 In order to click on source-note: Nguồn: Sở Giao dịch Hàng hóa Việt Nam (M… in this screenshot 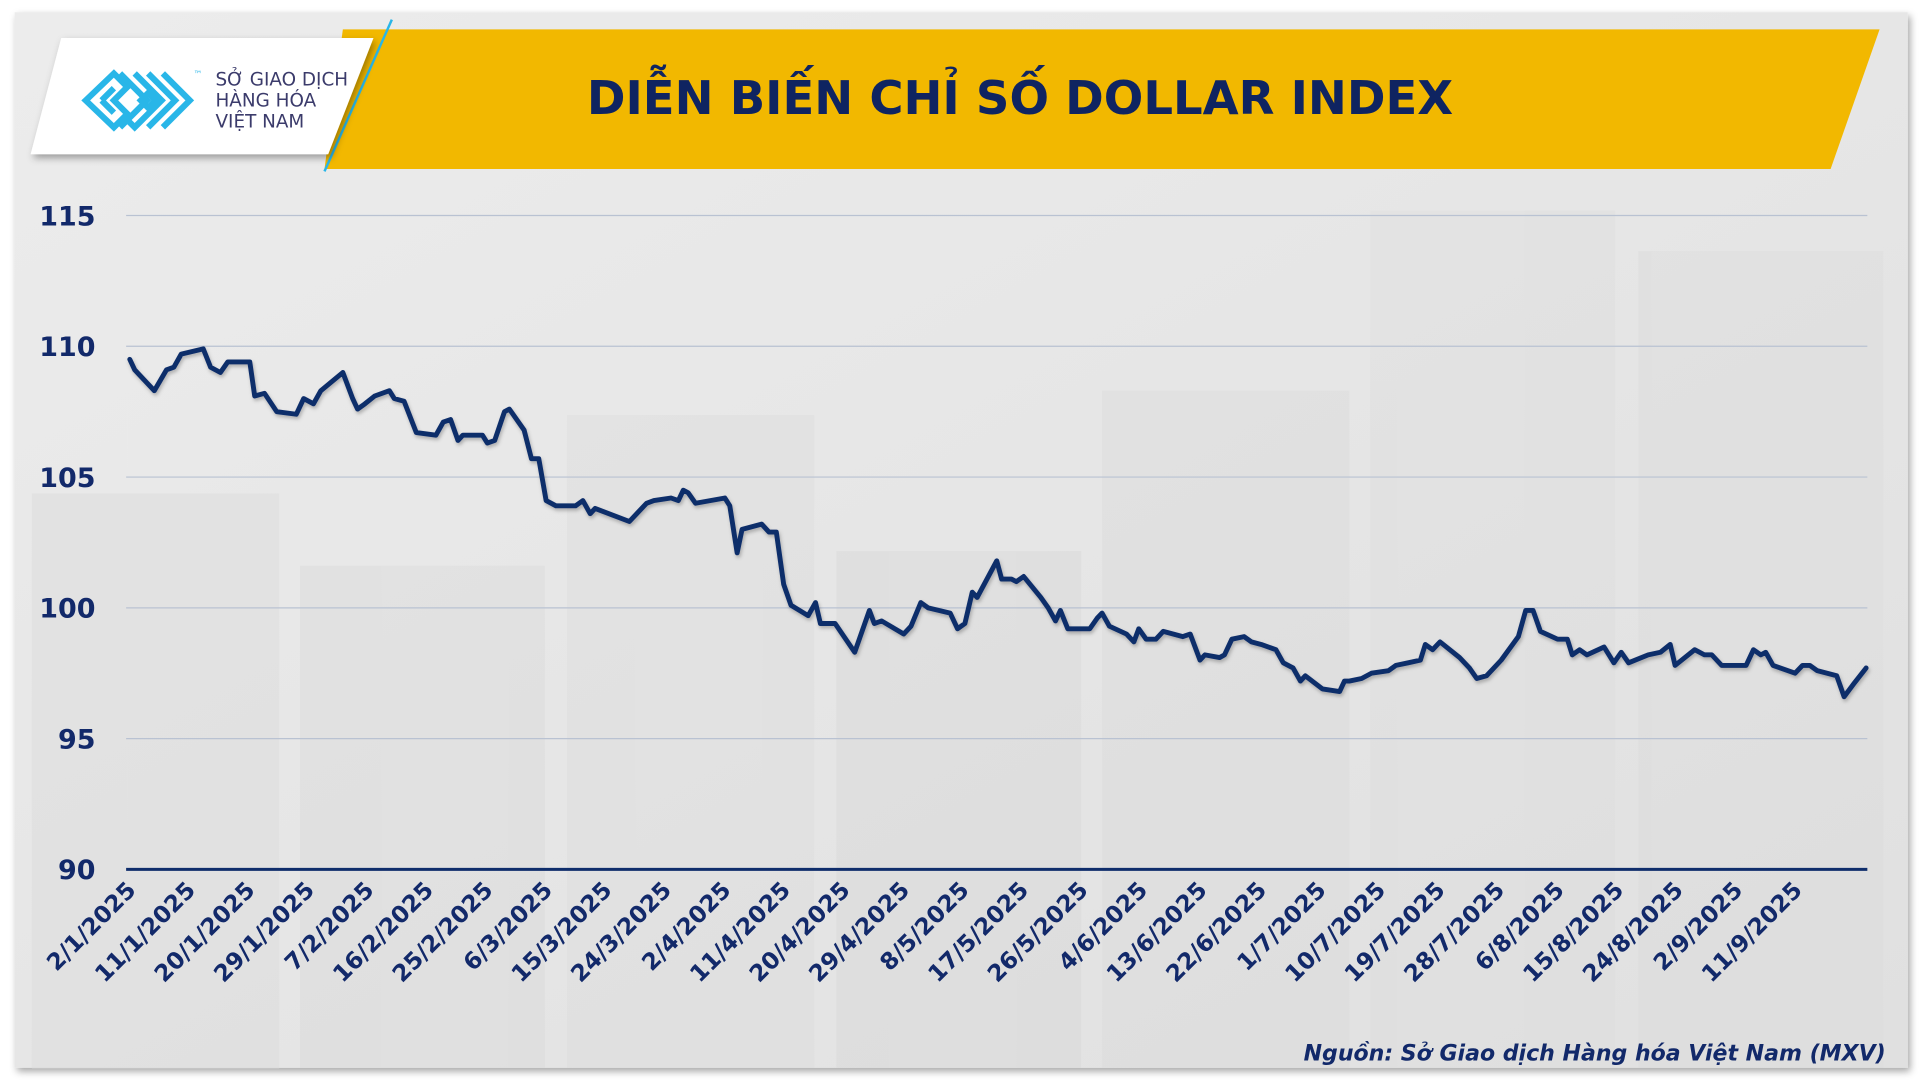, I will do `click(1595, 1053)`.